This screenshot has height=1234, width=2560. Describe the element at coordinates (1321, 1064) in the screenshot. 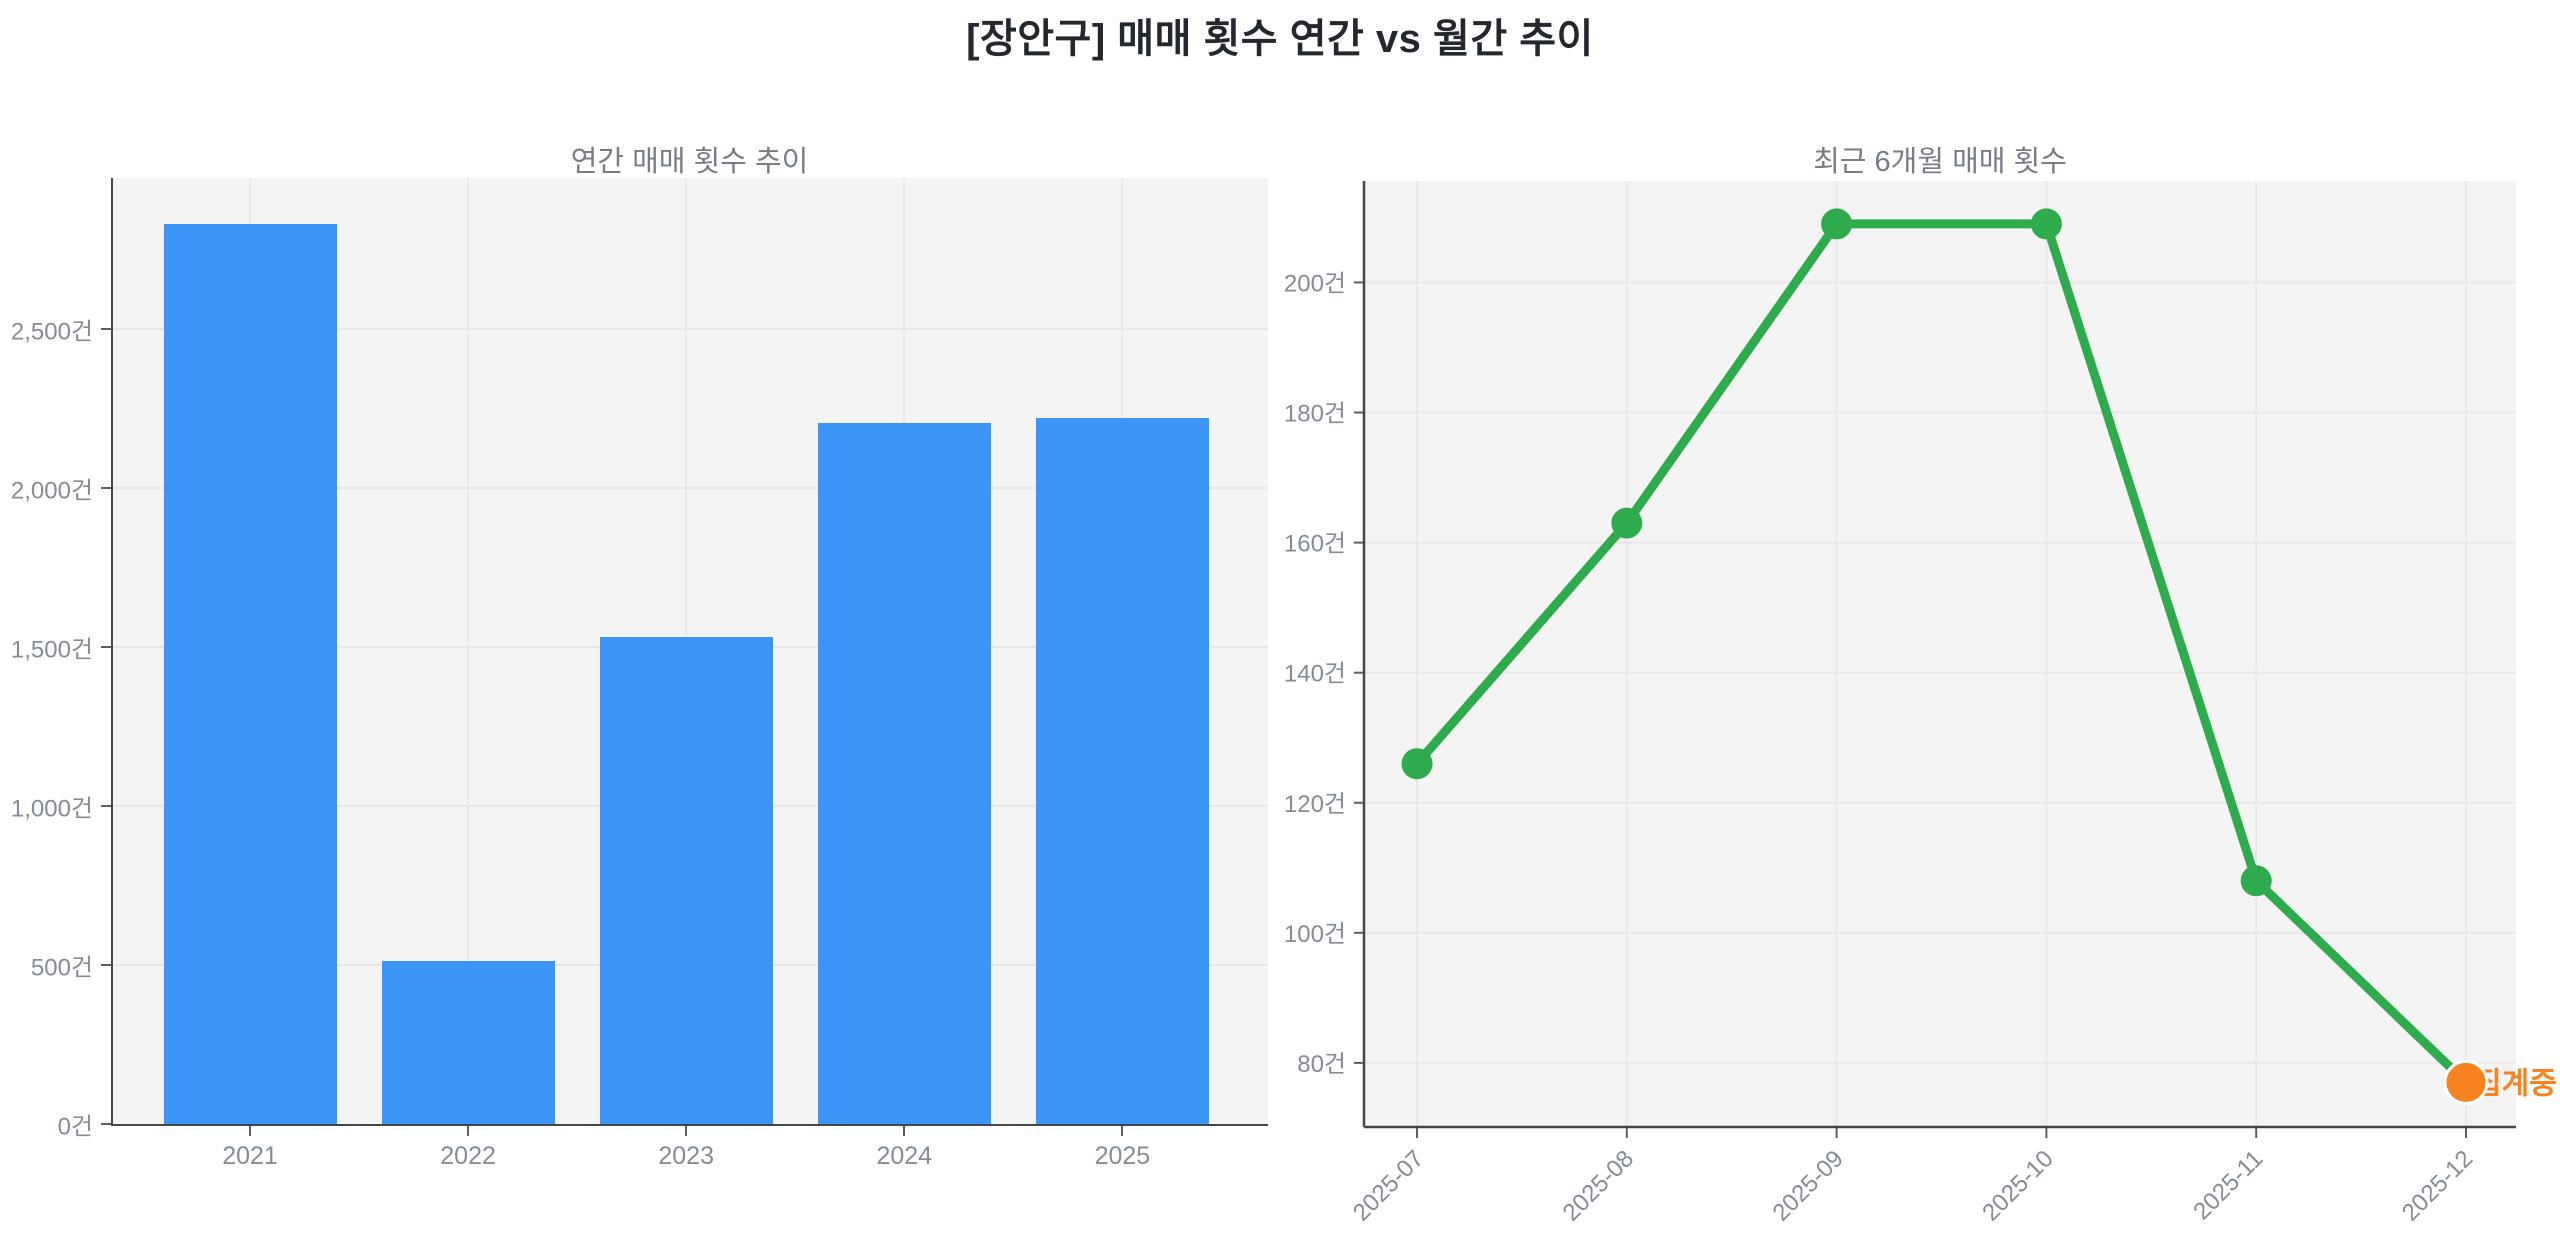

I see `y-tick-label: 80건` at that location.